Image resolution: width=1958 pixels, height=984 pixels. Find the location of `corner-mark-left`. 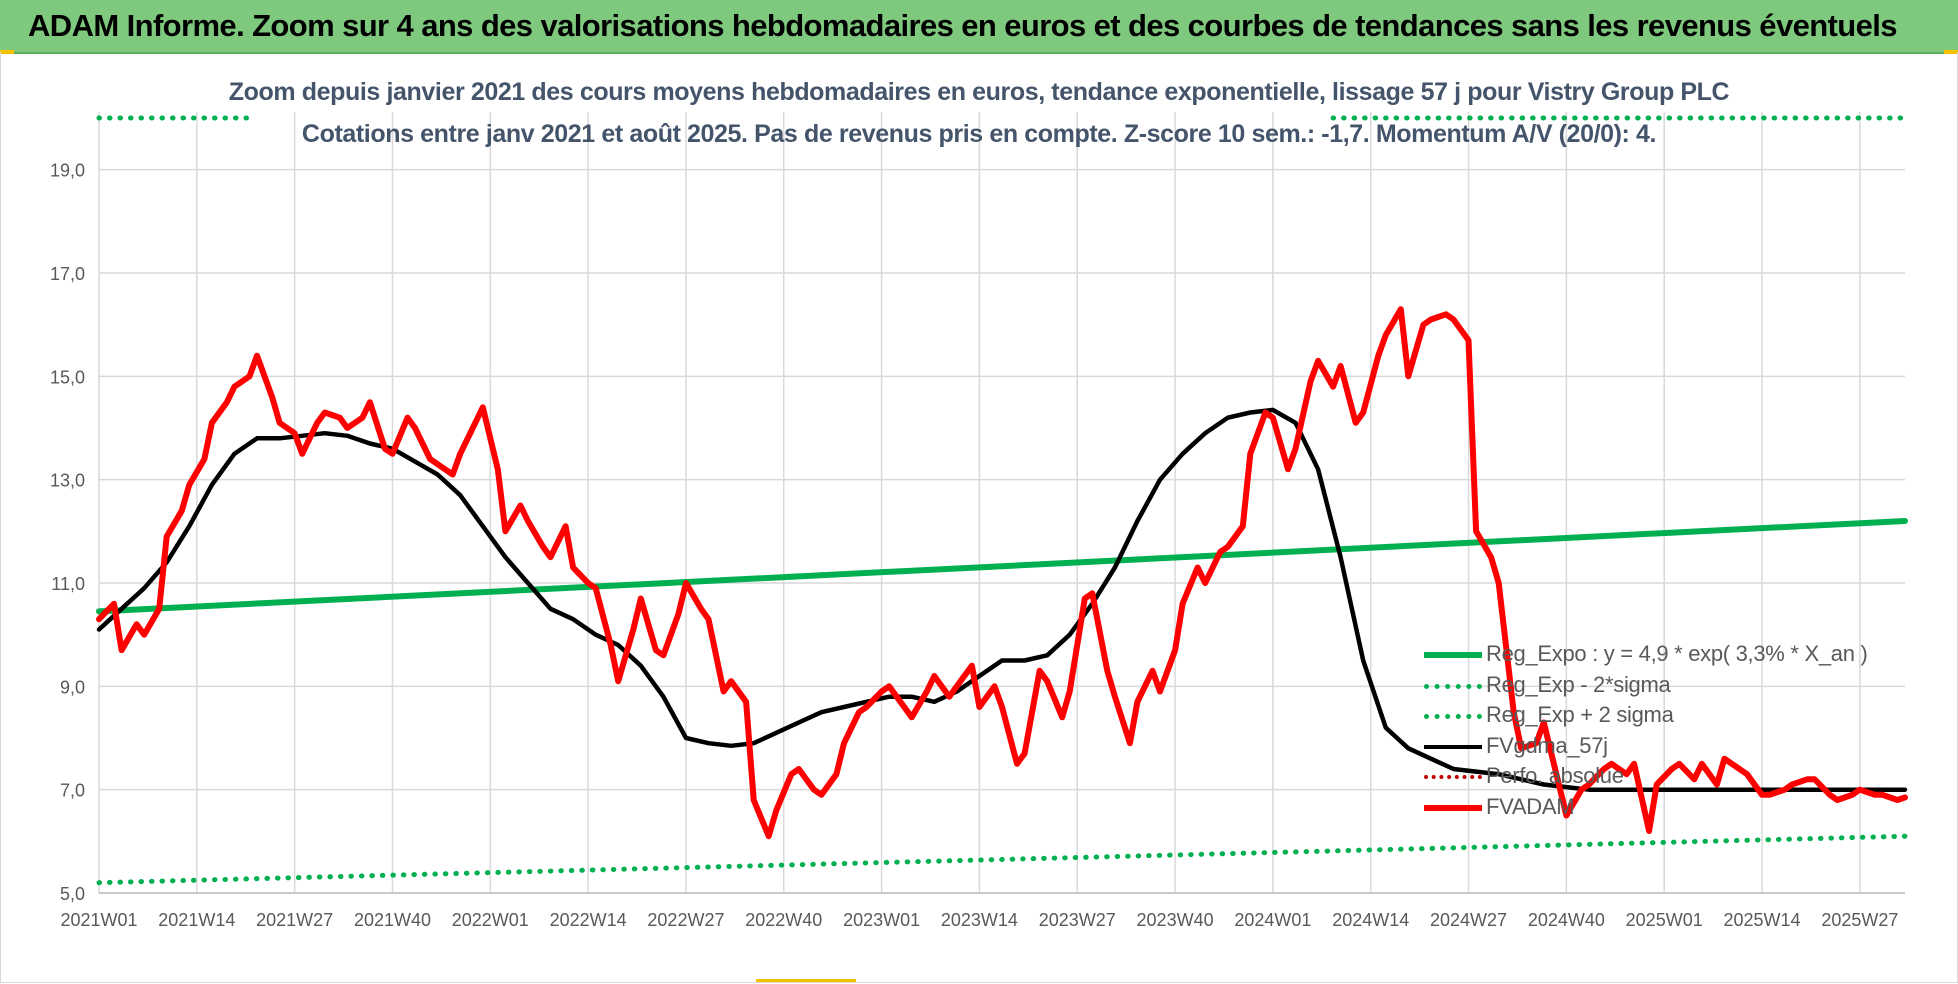

corner-mark-left is located at coordinates (7, 52).